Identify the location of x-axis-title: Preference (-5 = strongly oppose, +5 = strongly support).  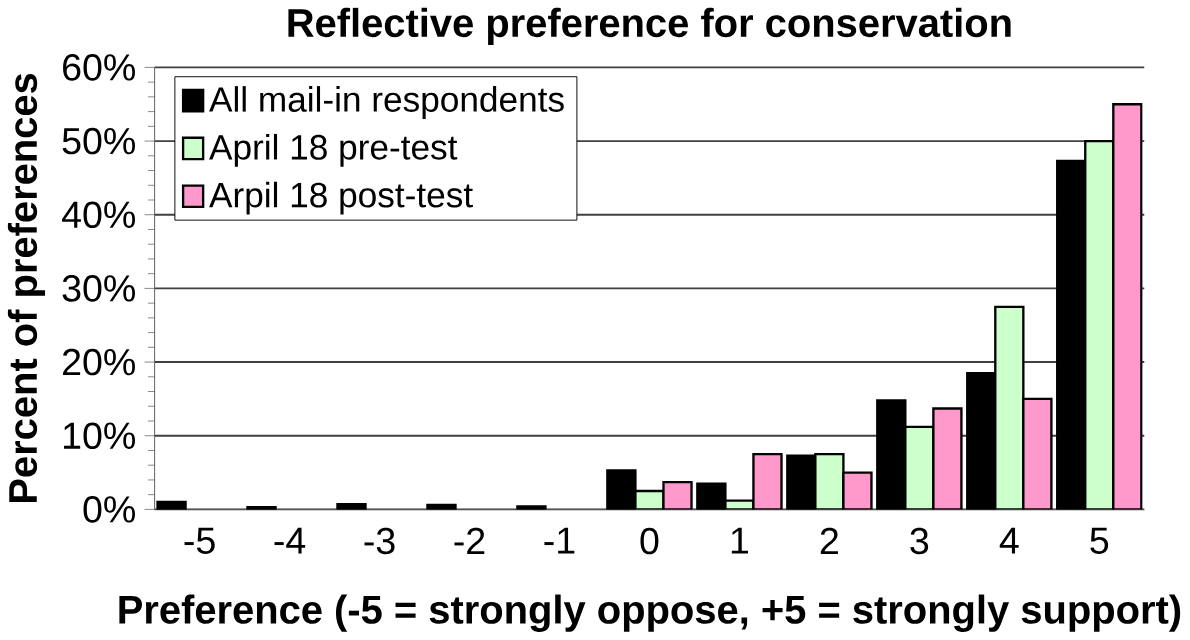
(650, 613).